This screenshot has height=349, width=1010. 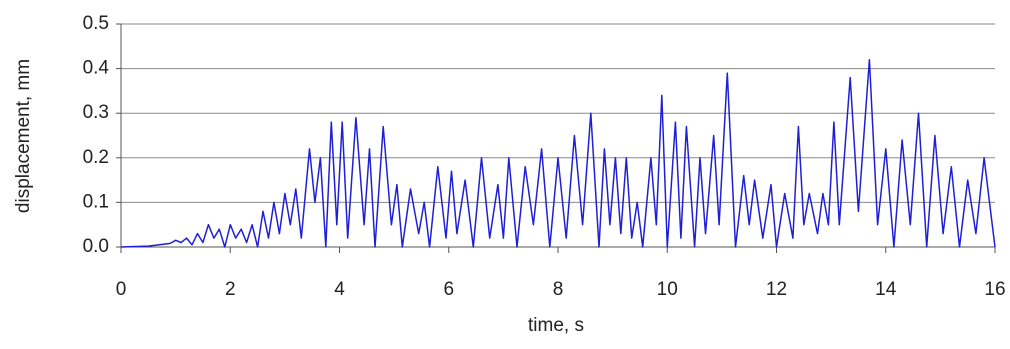 What do you see at coordinates (558, 289) in the screenshot?
I see `x-tick-label: 8` at bounding box center [558, 289].